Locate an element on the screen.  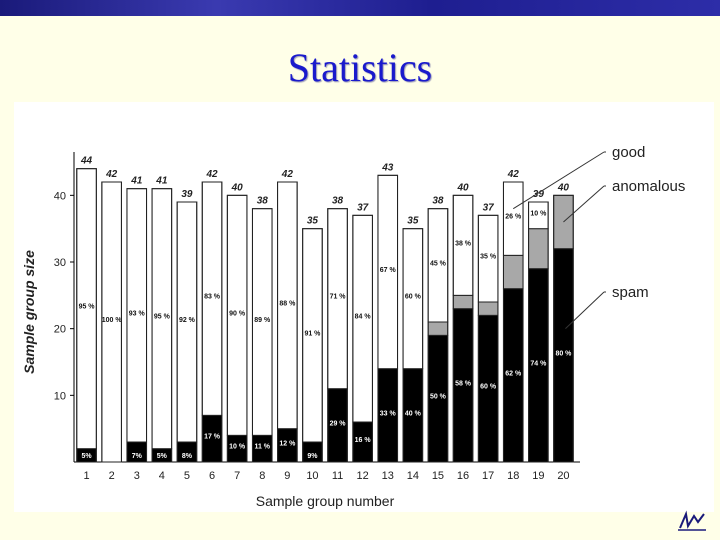
bar-segment-label: 8% is located at coordinates (187, 456).